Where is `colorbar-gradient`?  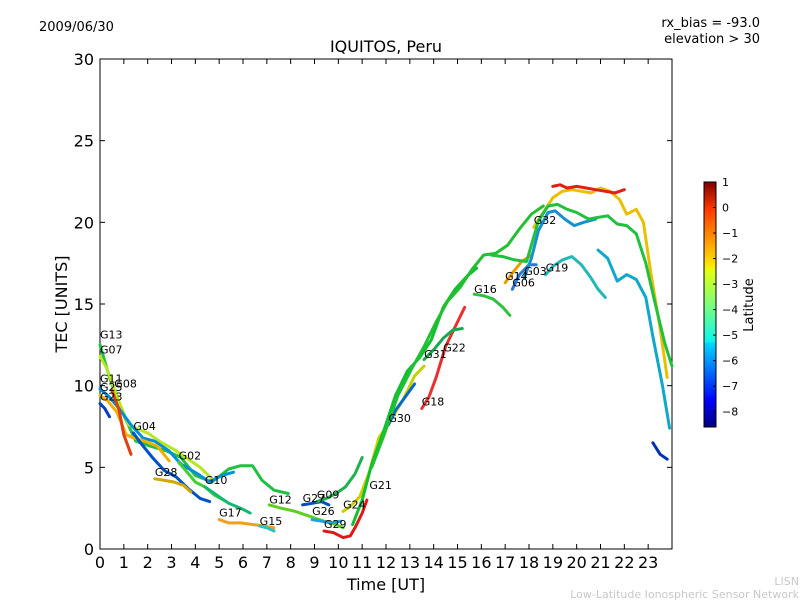
colorbar-gradient is located at coordinates (710, 304).